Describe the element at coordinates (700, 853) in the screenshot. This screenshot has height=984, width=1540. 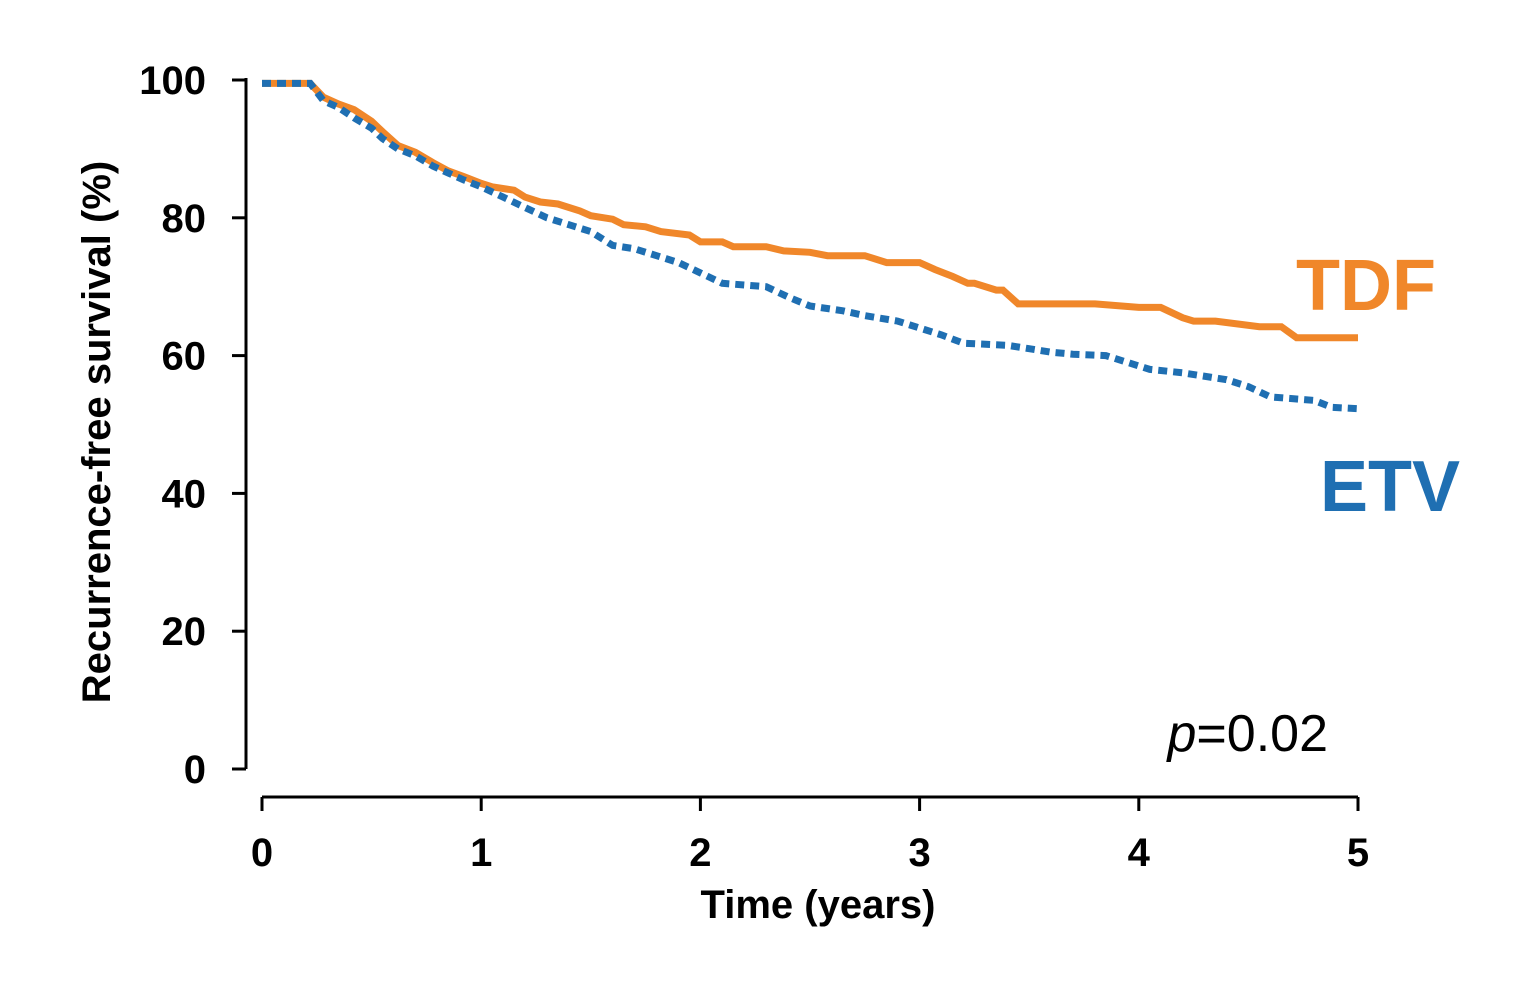
I see `x-tick-label: 2` at that location.